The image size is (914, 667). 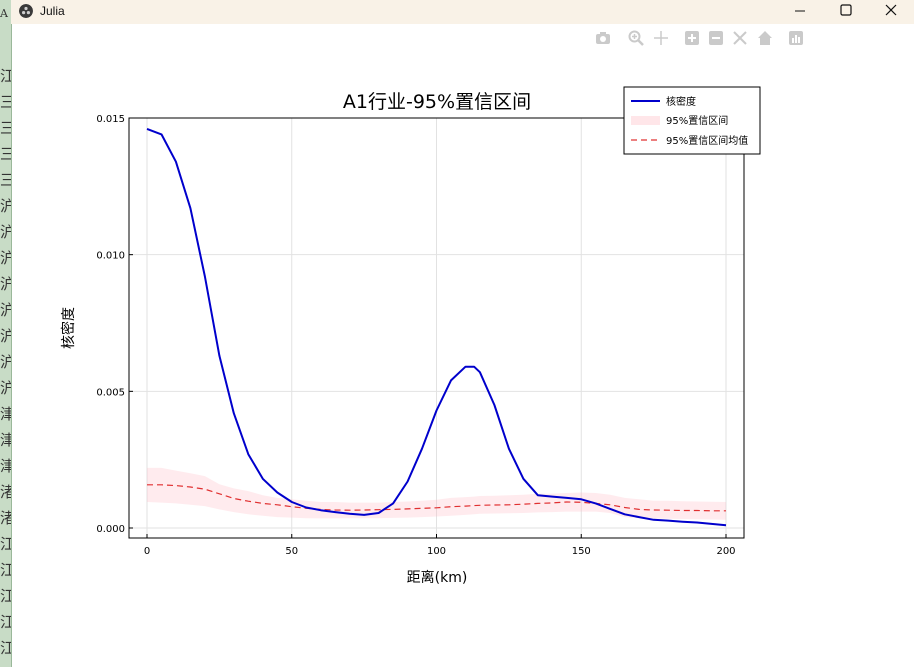 What do you see at coordinates (52, 11) in the screenshot?
I see `window-title: Julia` at bounding box center [52, 11].